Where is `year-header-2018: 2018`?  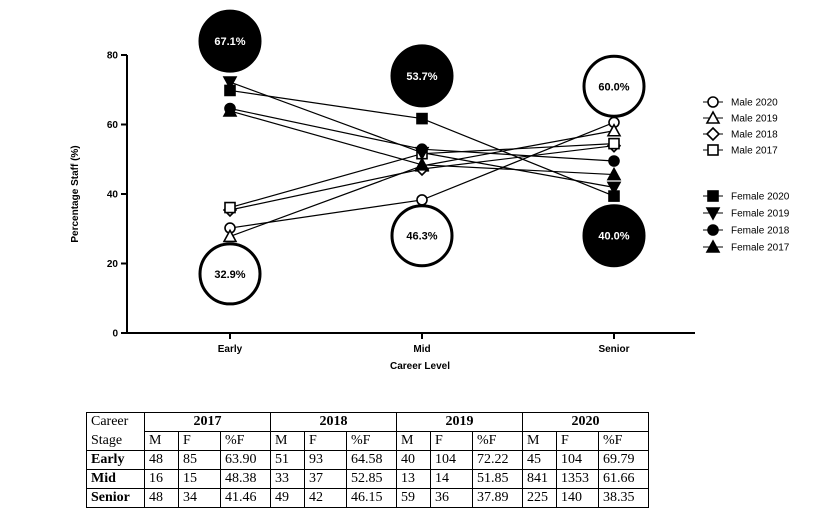
year-header-2018: 2018 is located at coordinates (333, 422).